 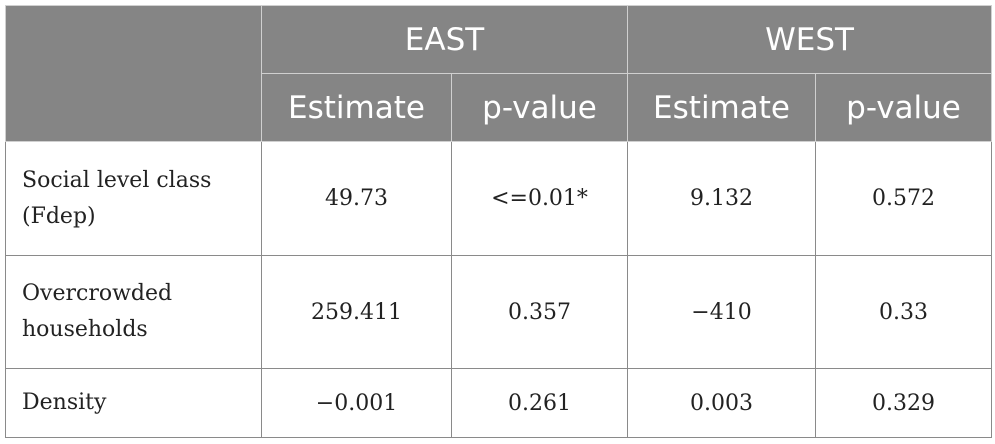 I want to click on cell-west-pvalue: 0.572, so click(x=904, y=198).